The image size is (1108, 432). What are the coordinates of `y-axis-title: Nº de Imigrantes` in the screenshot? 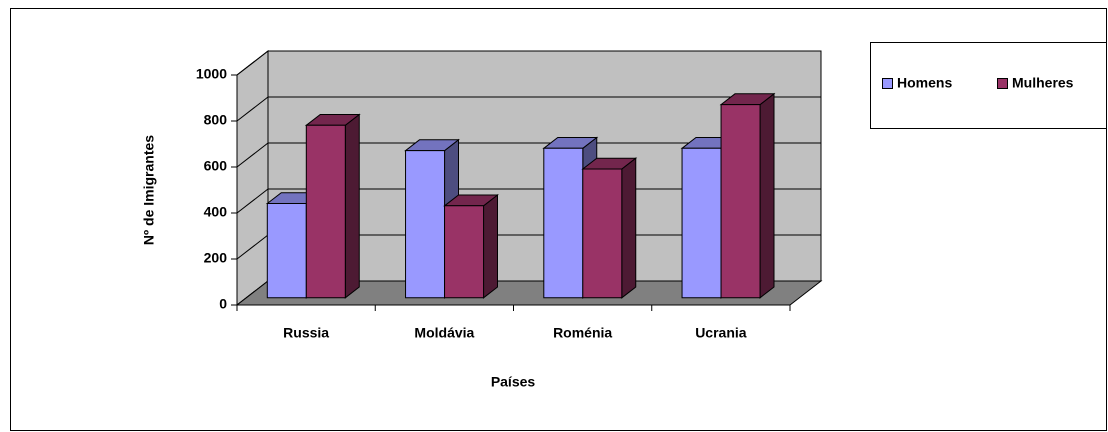 It's located at (149, 190).